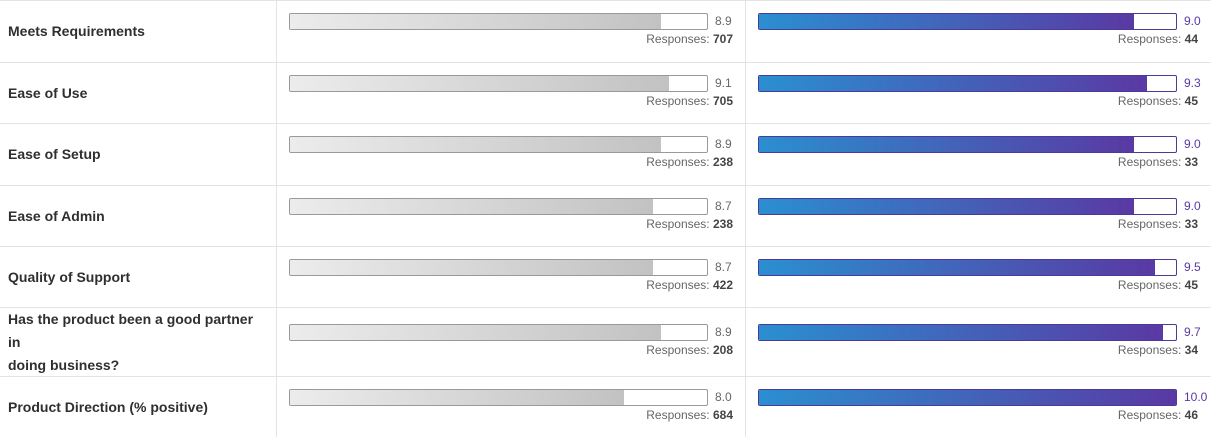 The height and width of the screenshot is (437, 1211). What do you see at coordinates (1157, 415) in the screenshot?
I see `product-b-responses: Responses: 46` at bounding box center [1157, 415].